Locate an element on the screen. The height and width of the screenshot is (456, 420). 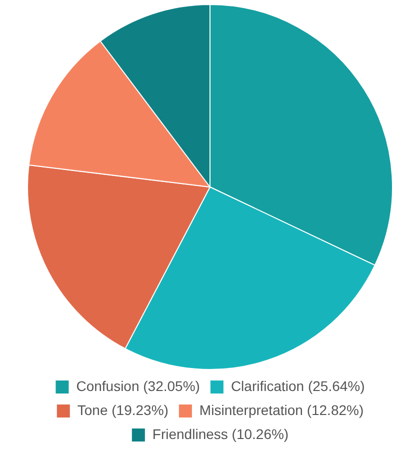
legend-label: Clarification (25.64%) is located at coordinates (297, 386).